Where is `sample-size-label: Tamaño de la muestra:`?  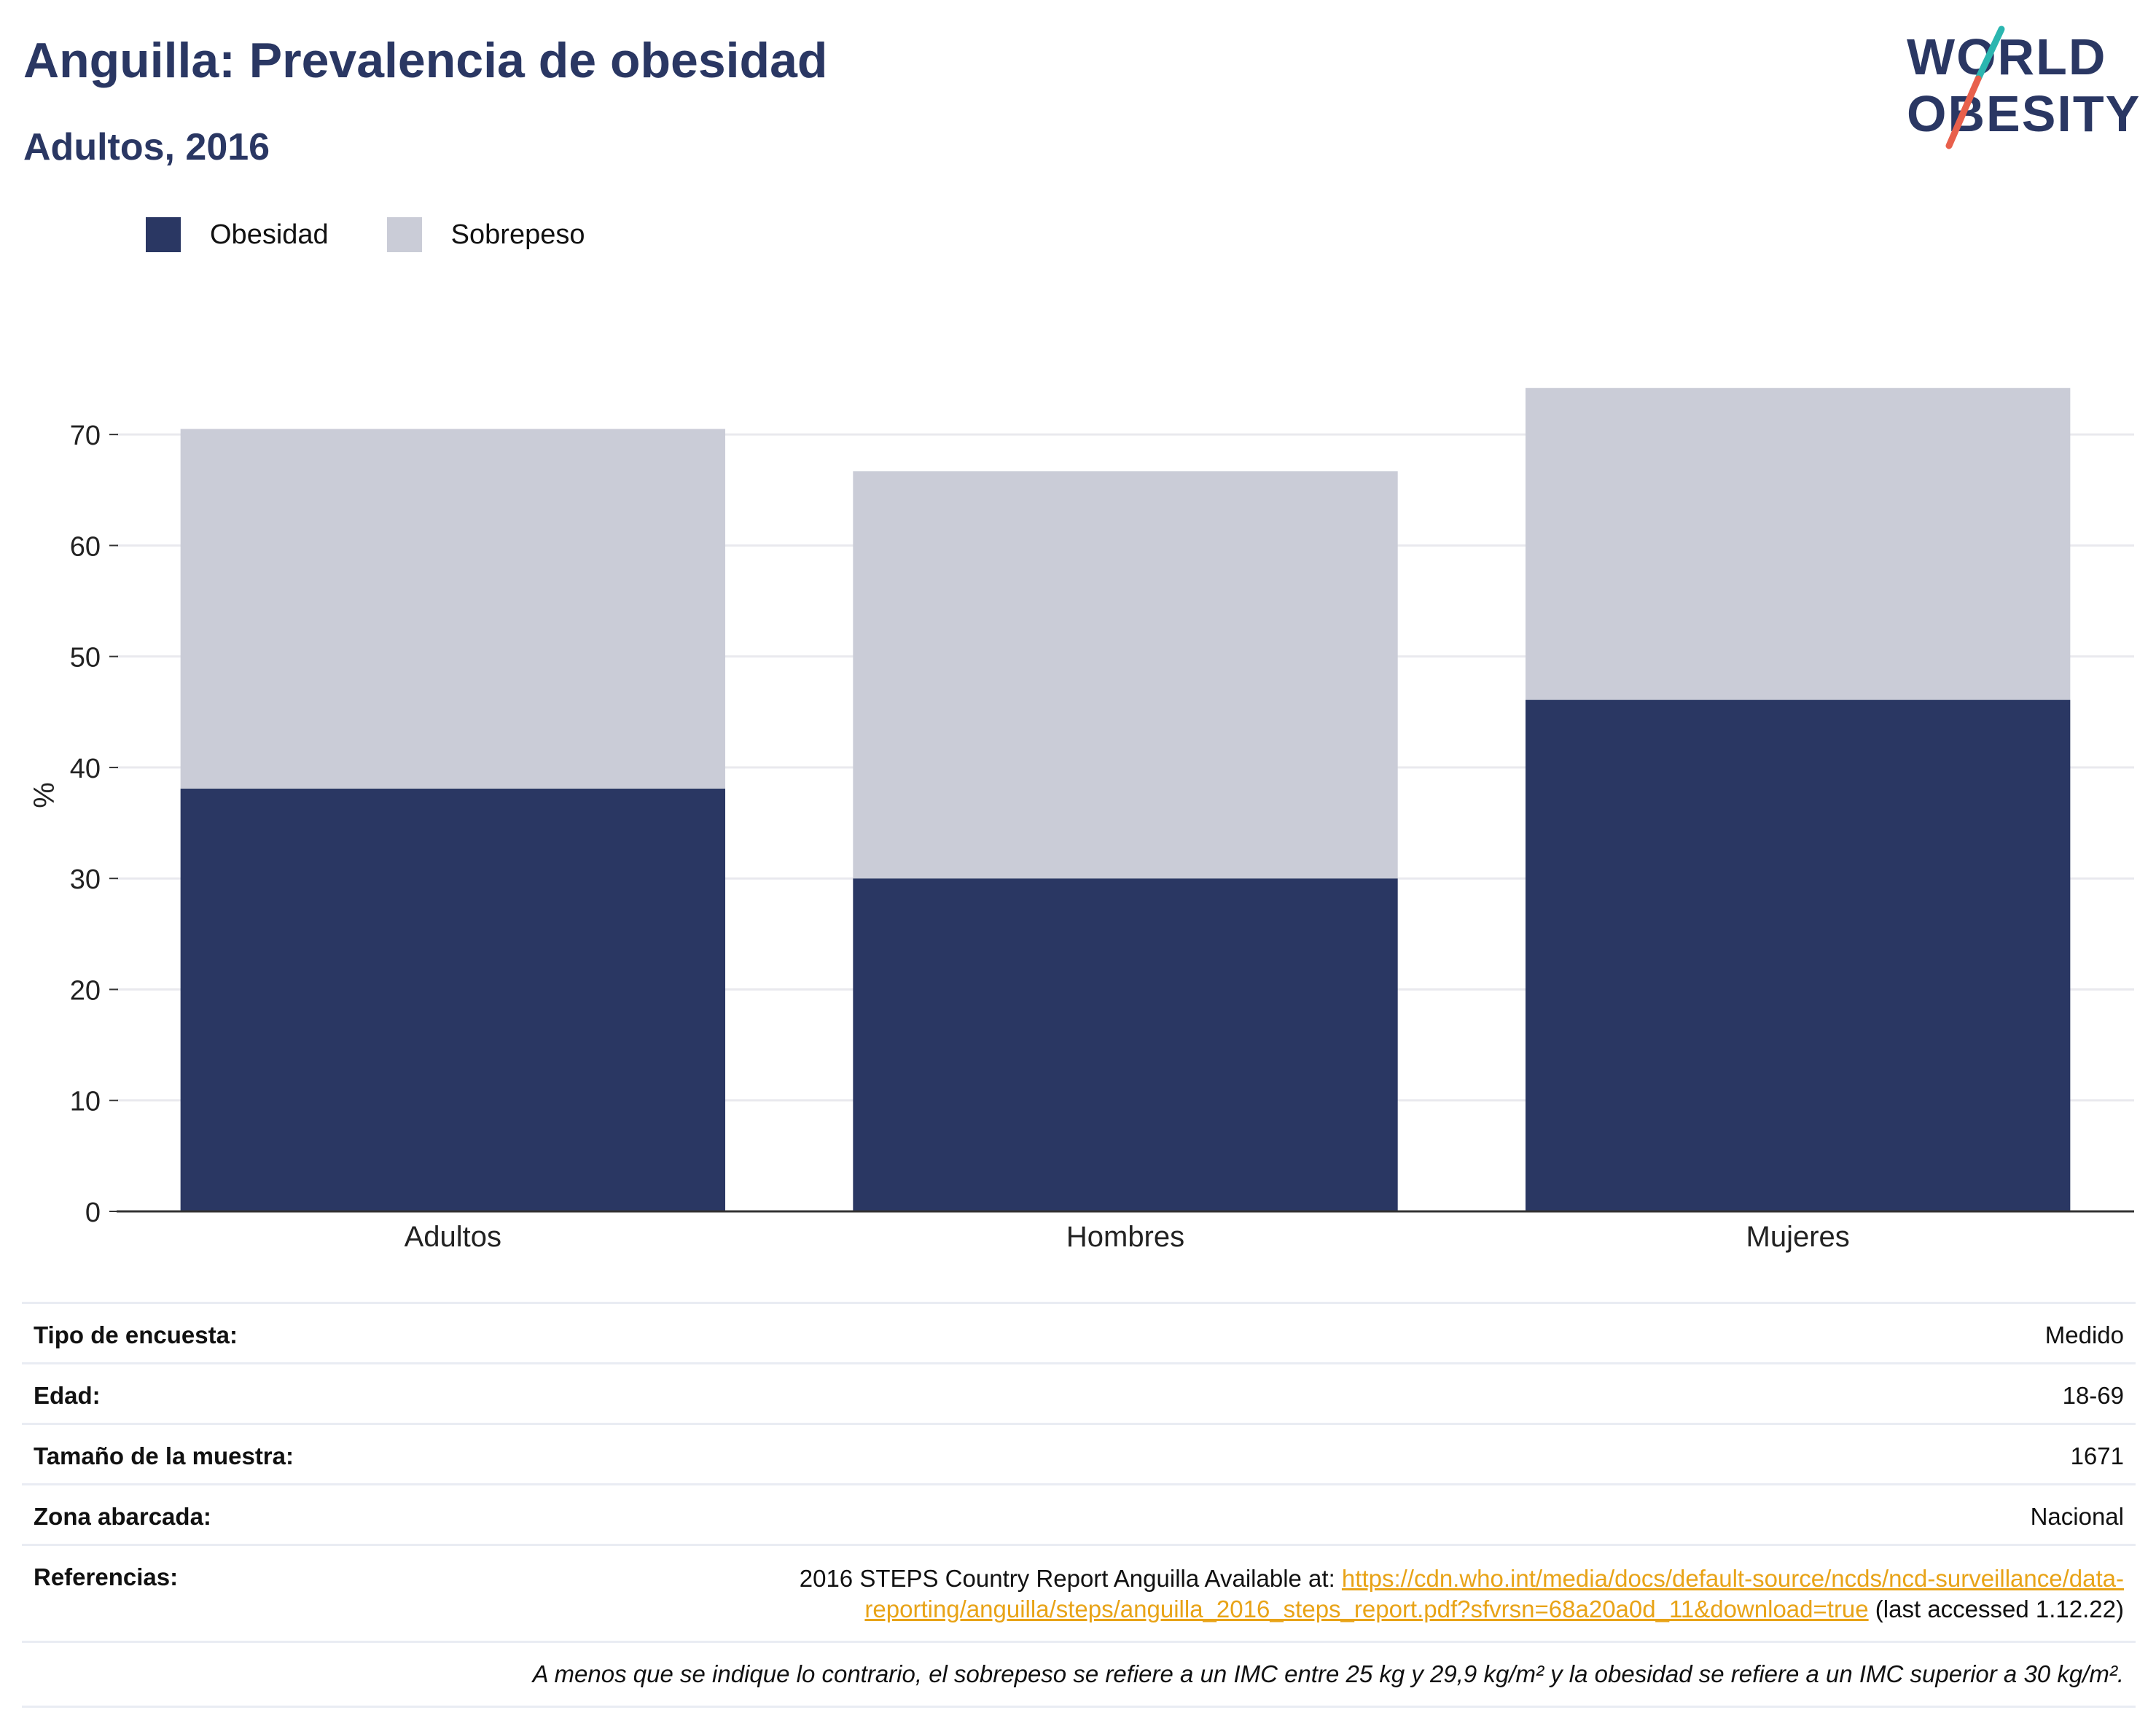
sample-size-label: Tamaño de la muestra: is located at coordinates (164, 1455).